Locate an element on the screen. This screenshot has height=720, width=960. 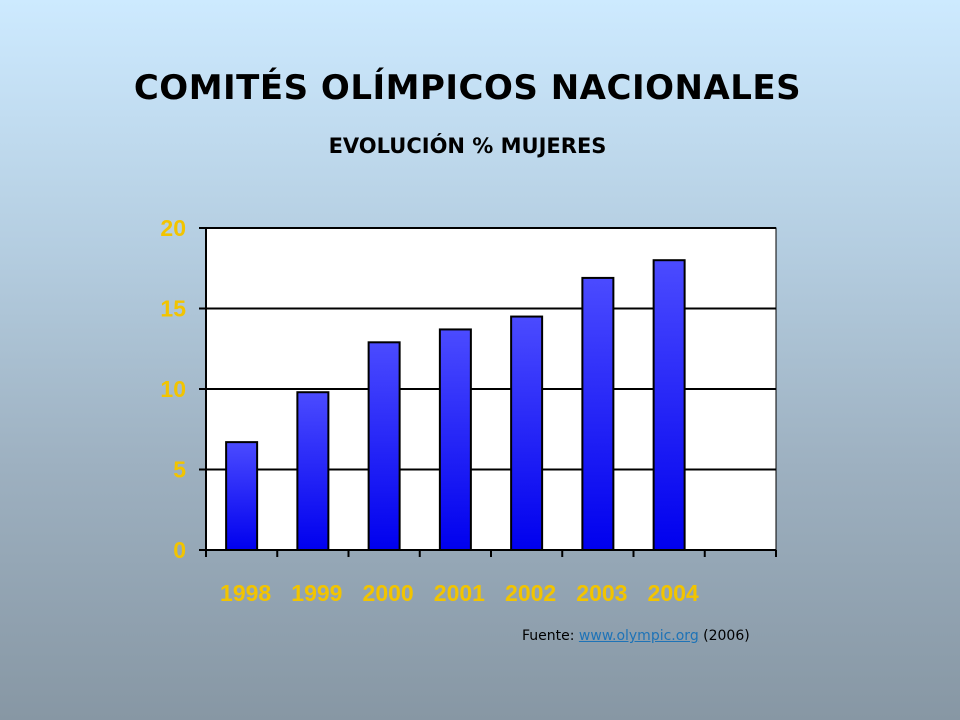
bar-2003 is located at coordinates (598, 413).